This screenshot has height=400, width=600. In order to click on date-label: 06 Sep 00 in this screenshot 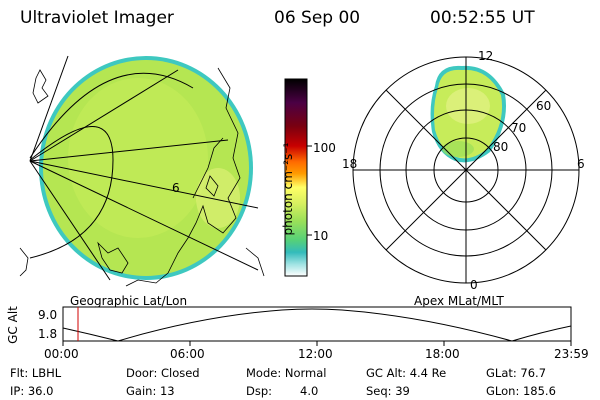, I will do `click(317, 18)`.